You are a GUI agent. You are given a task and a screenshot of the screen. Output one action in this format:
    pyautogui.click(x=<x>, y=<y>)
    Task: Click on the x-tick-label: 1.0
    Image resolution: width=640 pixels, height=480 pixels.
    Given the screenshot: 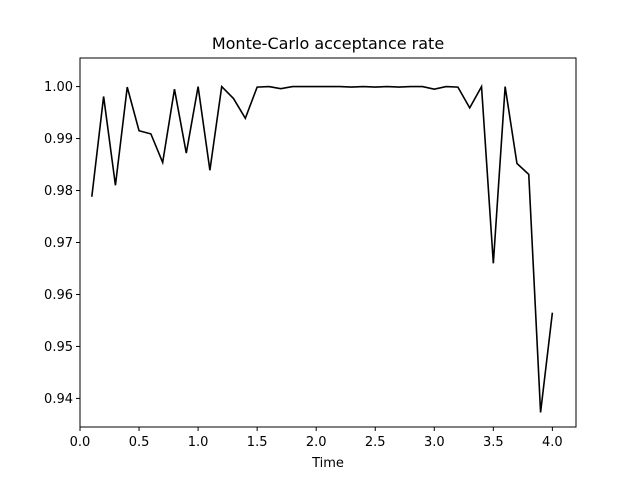 What is the action you would take?
    pyautogui.click(x=198, y=442)
    